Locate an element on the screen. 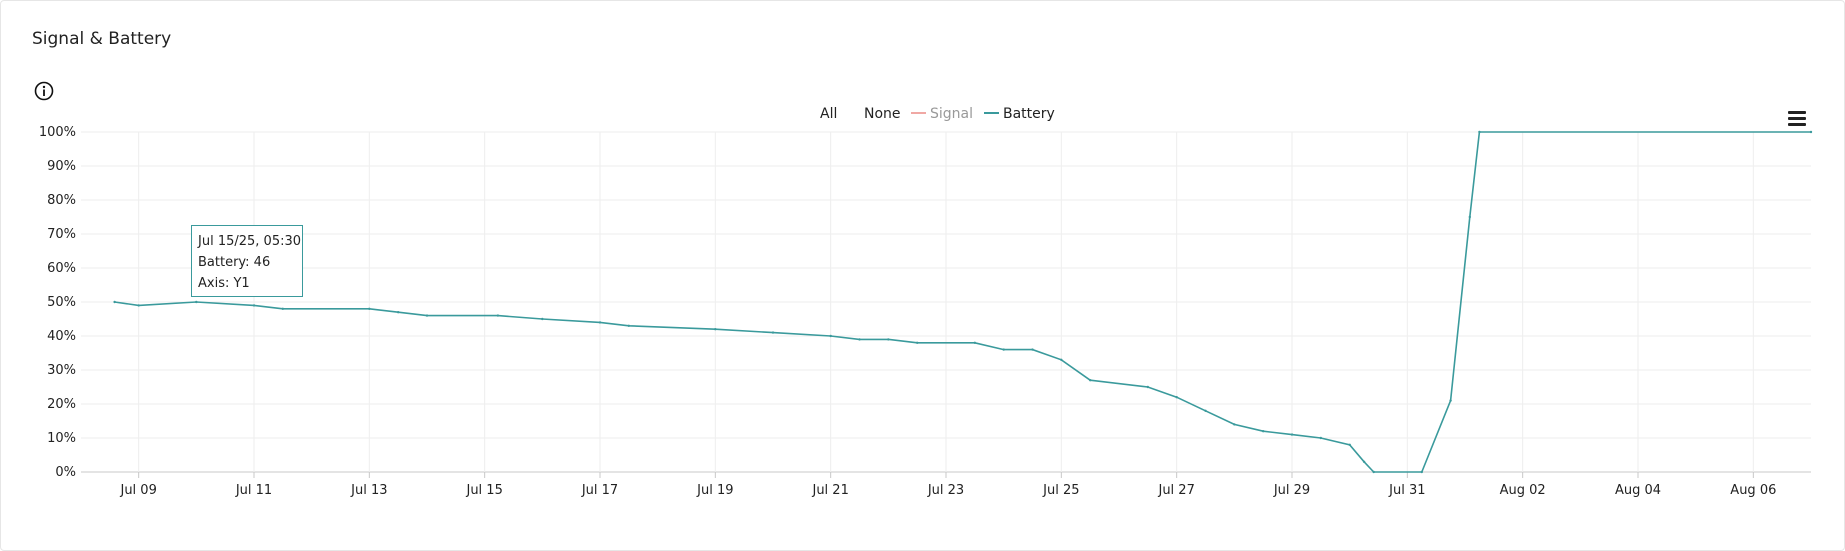  x-tick-label: Jul 21 is located at coordinates (829, 490).